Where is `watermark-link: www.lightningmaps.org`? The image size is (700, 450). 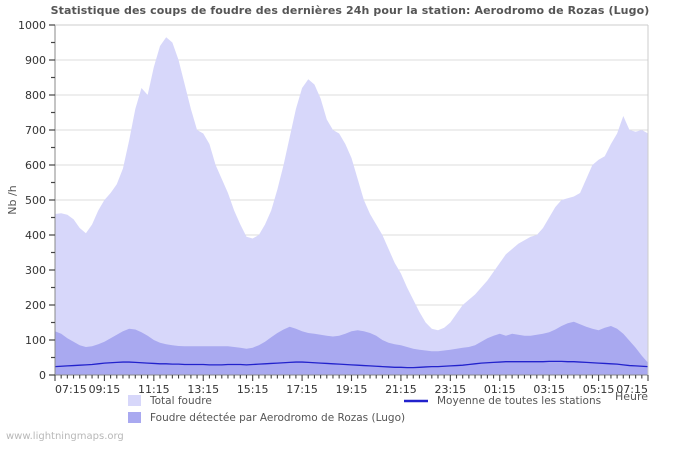
watermark-link: www.lightningmaps.org is located at coordinates (65, 436).